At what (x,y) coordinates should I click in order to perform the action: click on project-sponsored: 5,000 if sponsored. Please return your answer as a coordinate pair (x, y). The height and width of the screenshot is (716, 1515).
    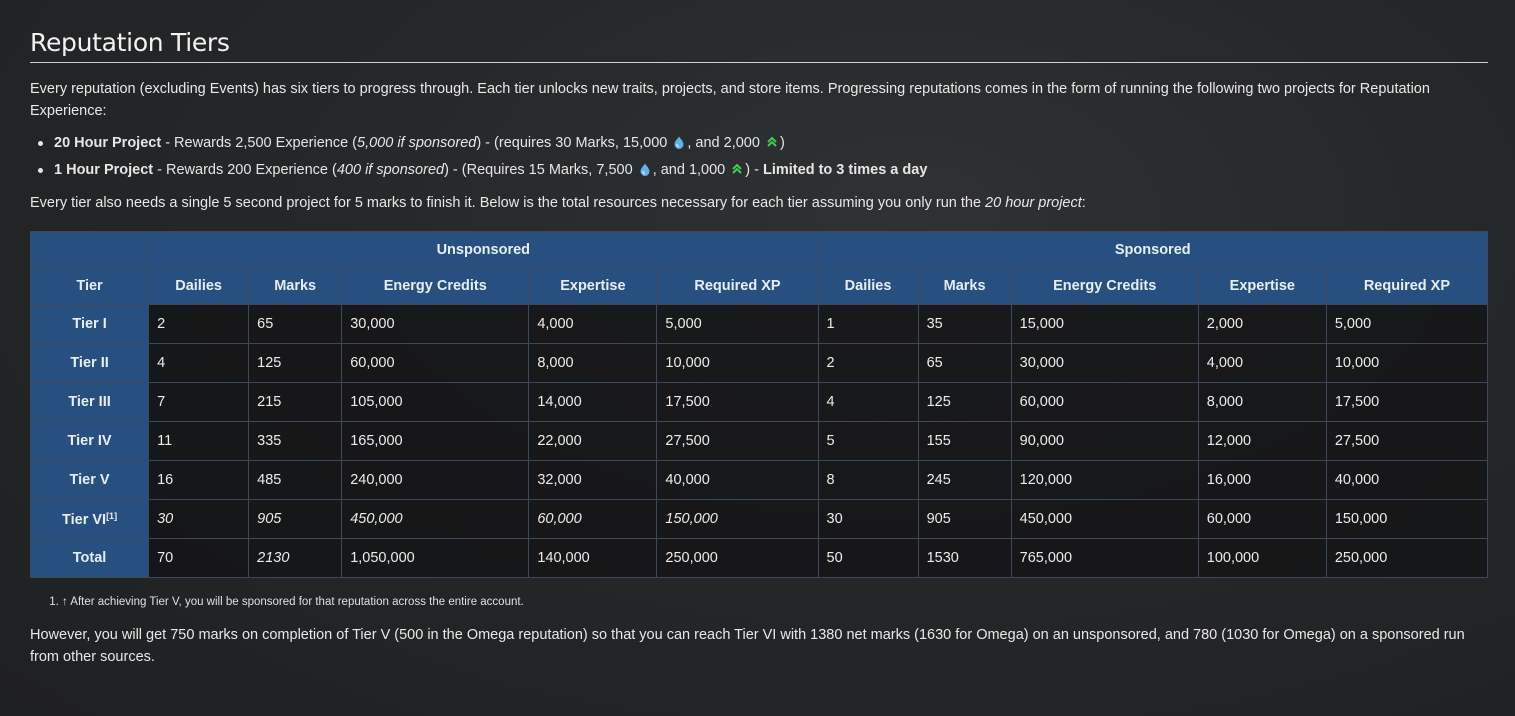
    Looking at the image, I should click on (417, 143).